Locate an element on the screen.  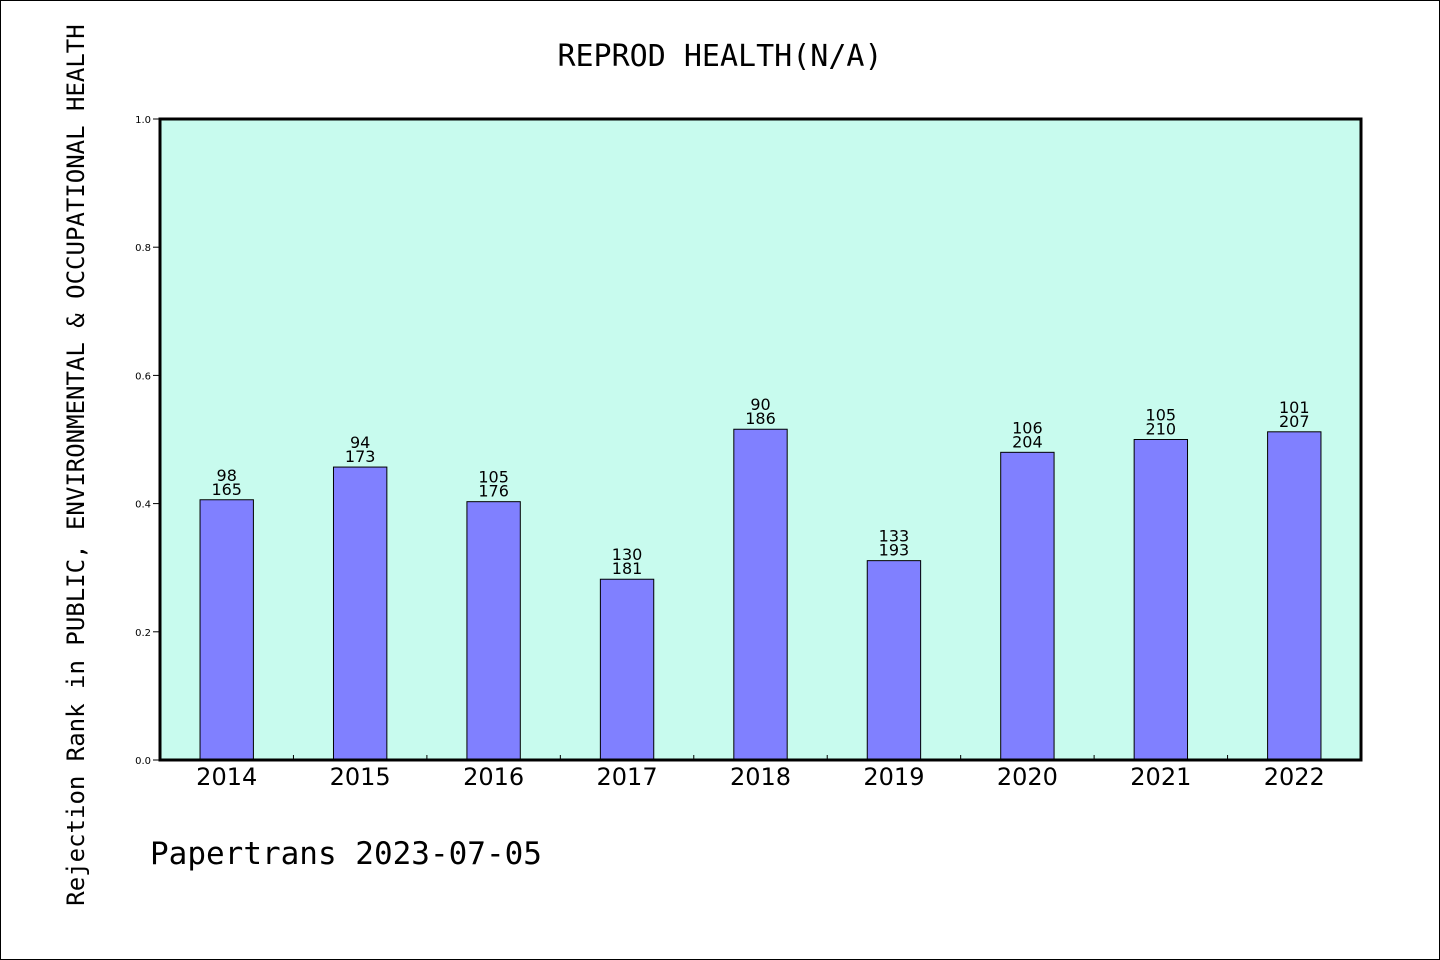
y-tick-label: 0.2 is located at coordinates (143, 633).